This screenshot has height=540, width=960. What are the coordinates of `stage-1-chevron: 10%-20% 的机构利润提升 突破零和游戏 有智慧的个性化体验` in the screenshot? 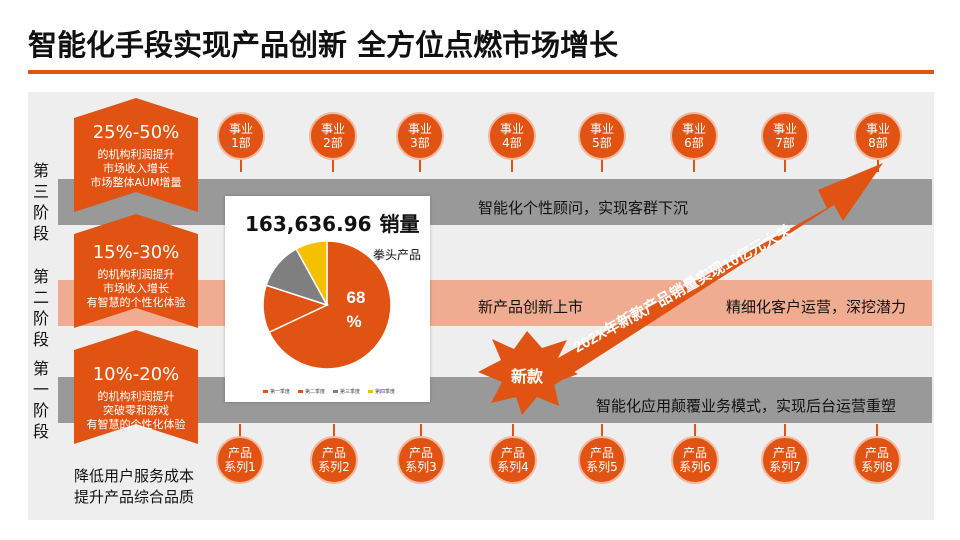 It's located at (136, 387).